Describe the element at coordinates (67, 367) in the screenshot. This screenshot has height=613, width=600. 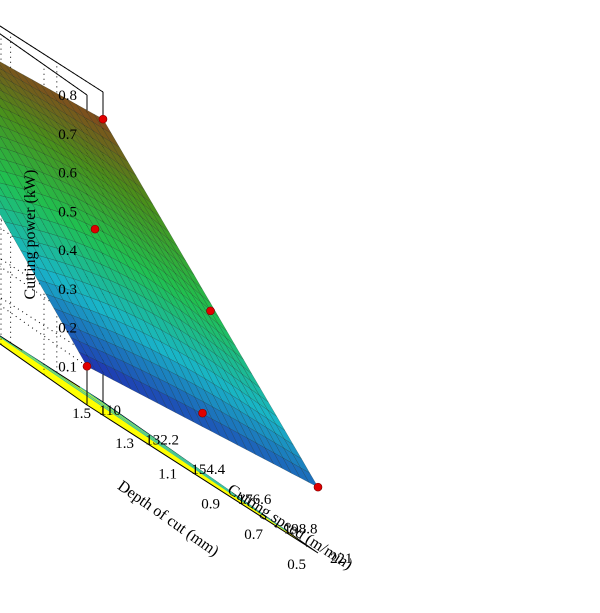
I see `z-tick-label: 0.1` at that location.